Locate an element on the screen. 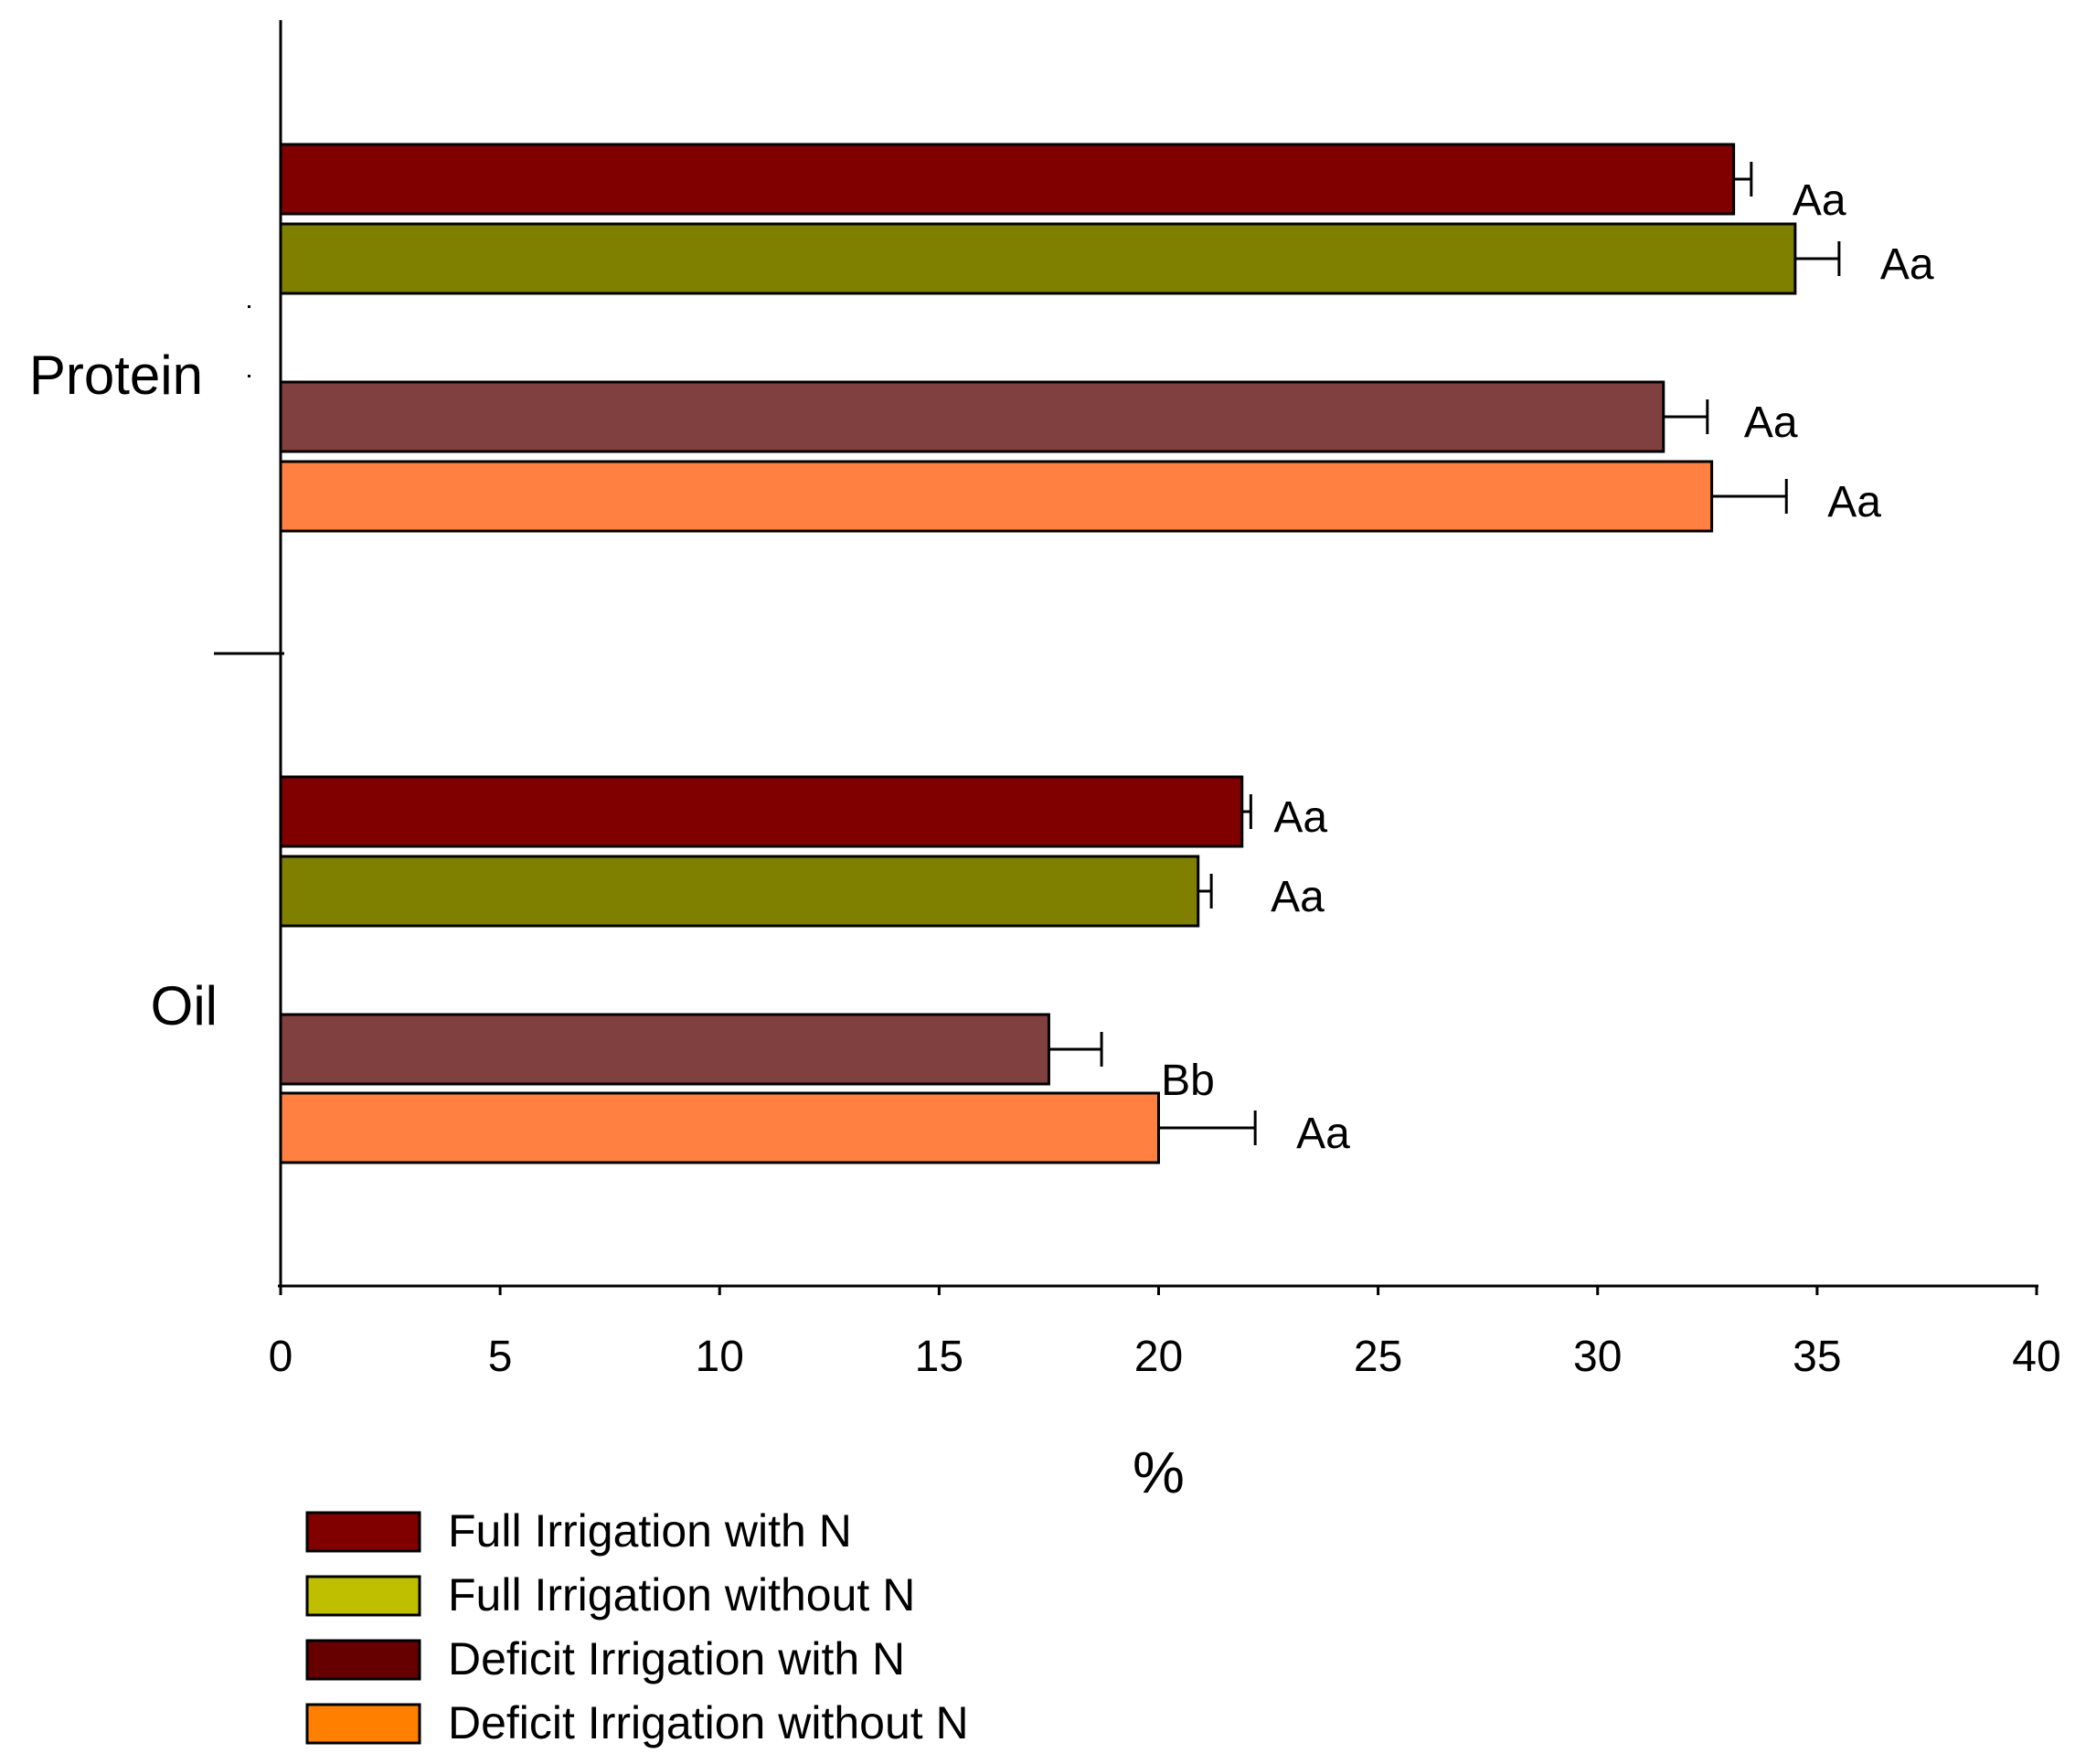 The width and height of the screenshot is (2075, 1764). category-label-oil: Oil is located at coordinates (184, 1005).